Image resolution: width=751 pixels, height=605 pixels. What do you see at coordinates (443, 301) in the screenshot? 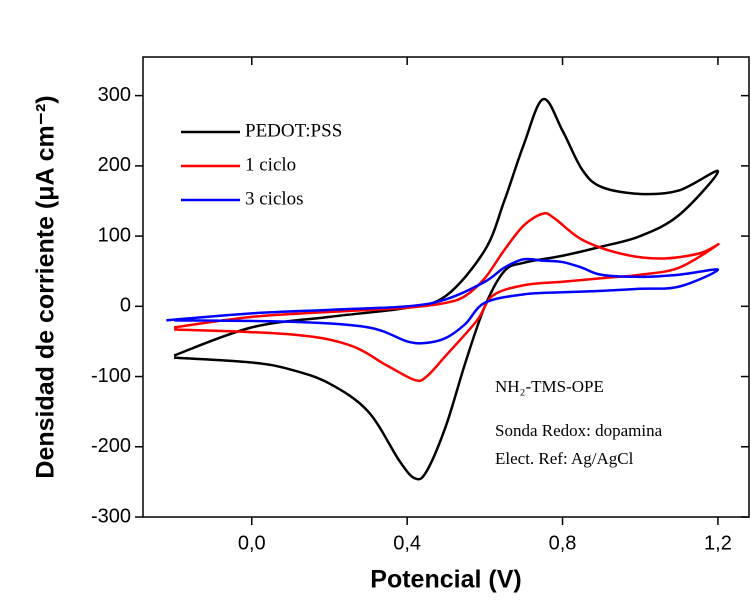
I see `data-line` at bounding box center [443, 301].